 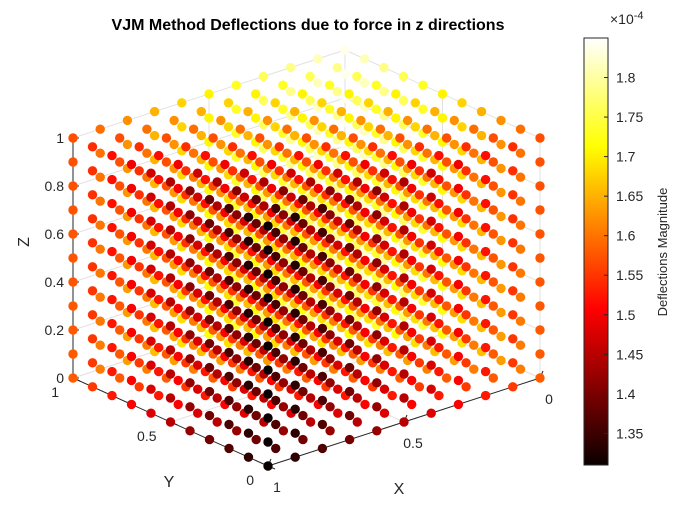 I want to click on y-tick-label: 0.5, so click(x=147, y=436).